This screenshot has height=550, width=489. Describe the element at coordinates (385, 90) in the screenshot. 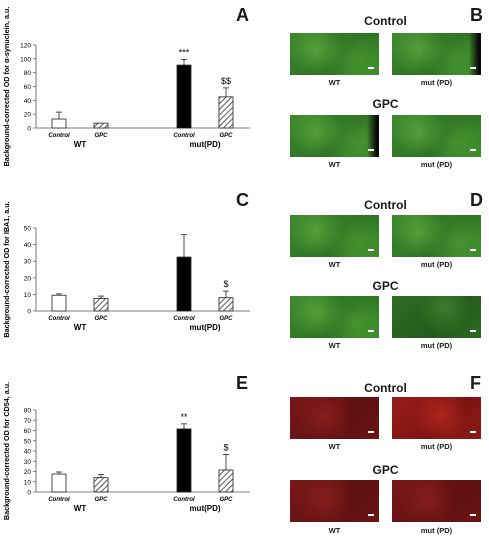

I see `image-panel-b: Control WT mut (PD) GPC WT mut (PD)` at that location.